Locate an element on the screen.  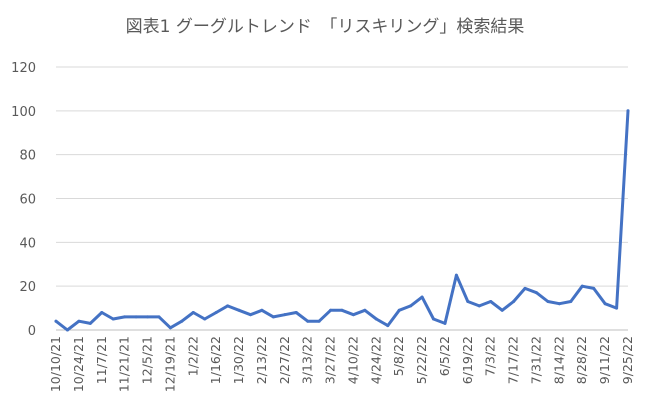
y-tick-label: 100 is located at coordinates (23, 112).